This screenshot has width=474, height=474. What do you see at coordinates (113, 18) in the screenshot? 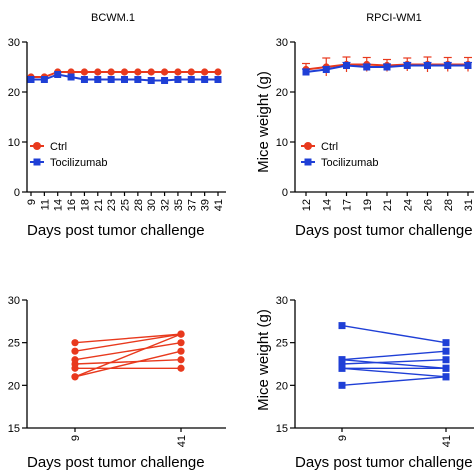
I see `panel-title: BCWM.1` at bounding box center [113, 18].